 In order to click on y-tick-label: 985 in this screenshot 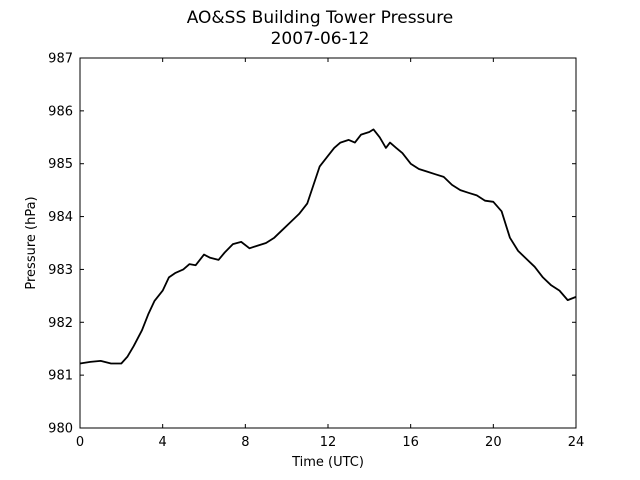, I will do `click(60, 164)`.